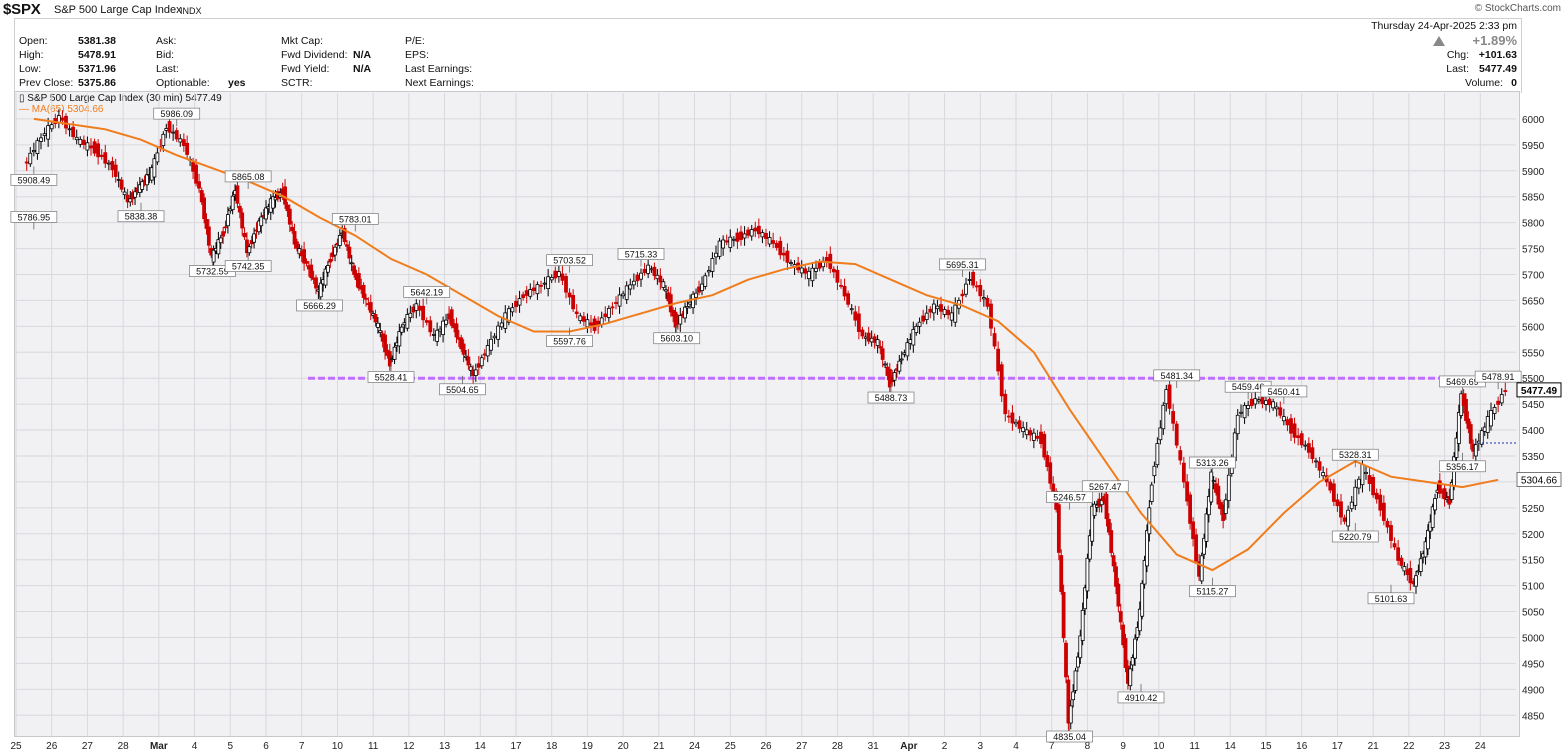  I want to click on x-tick-label: 27, so click(88, 746).